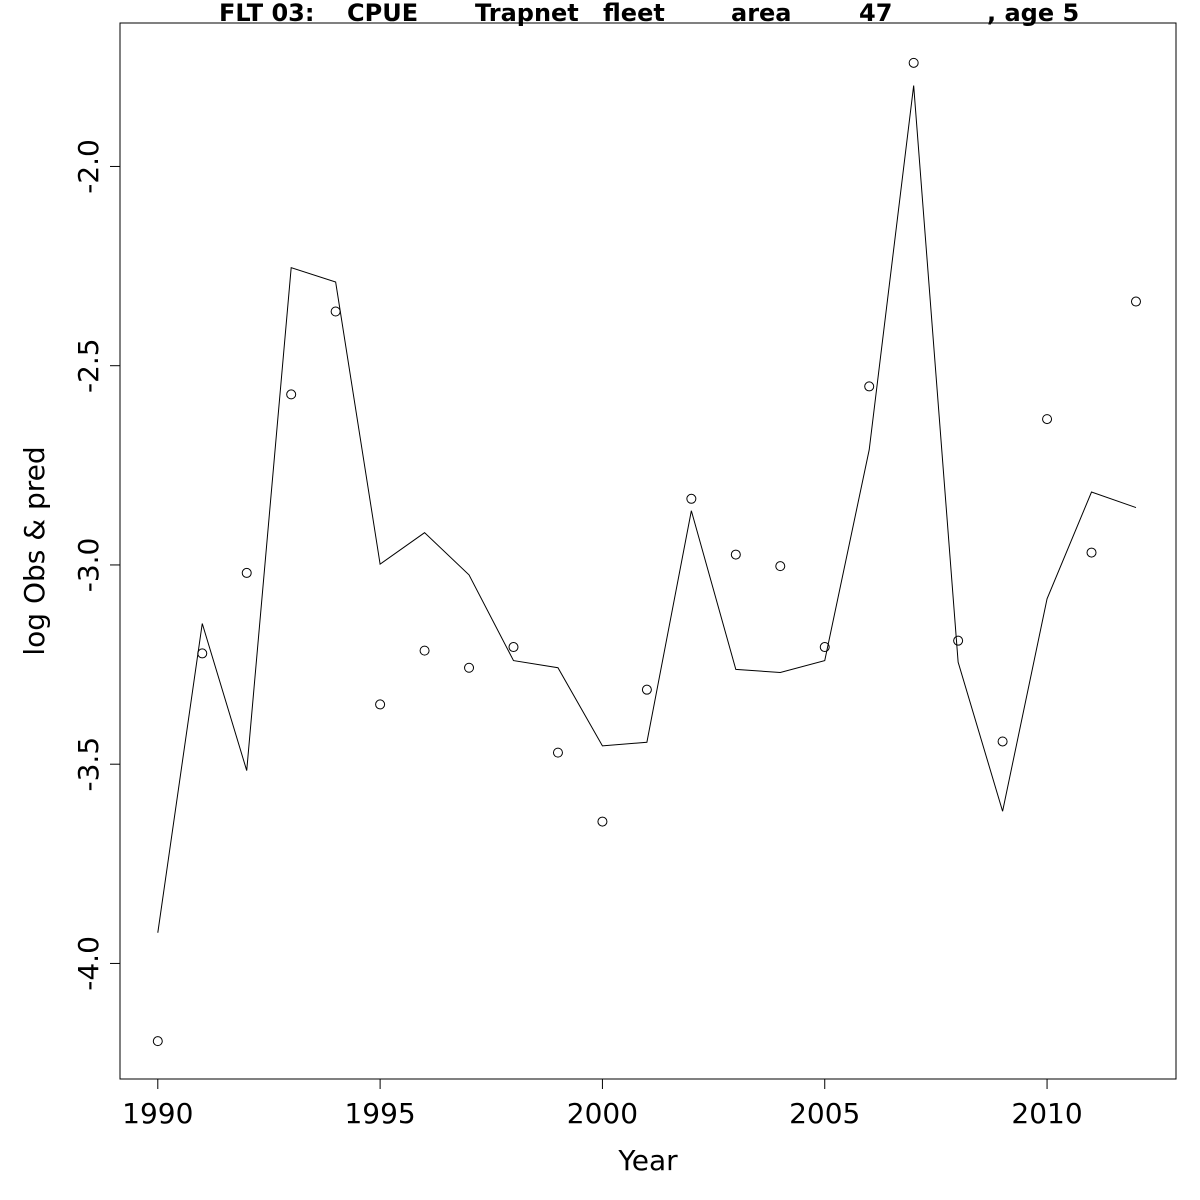 Image resolution: width=1200 pixels, height=1200 pixels. I want to click on x-tick-label: 2005, so click(824, 1113).